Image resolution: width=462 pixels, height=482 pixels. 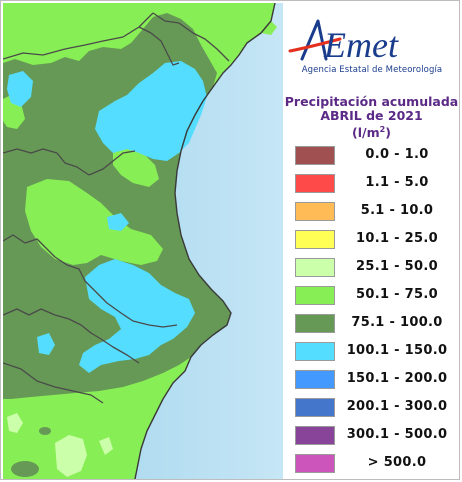 I want to click on legend-item: 5.1 - 10.0, so click(x=374, y=216).